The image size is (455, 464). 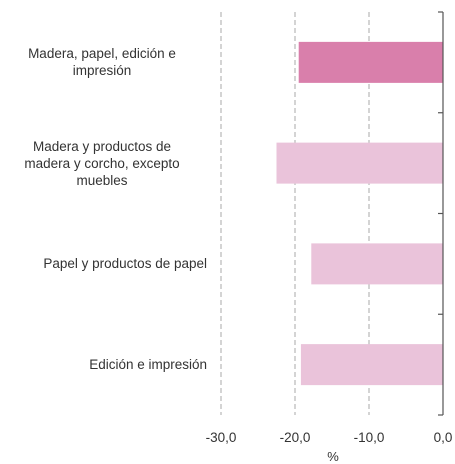 What do you see at coordinates (221, 437) in the screenshot?
I see `x-tick-label: -30,0` at bounding box center [221, 437].